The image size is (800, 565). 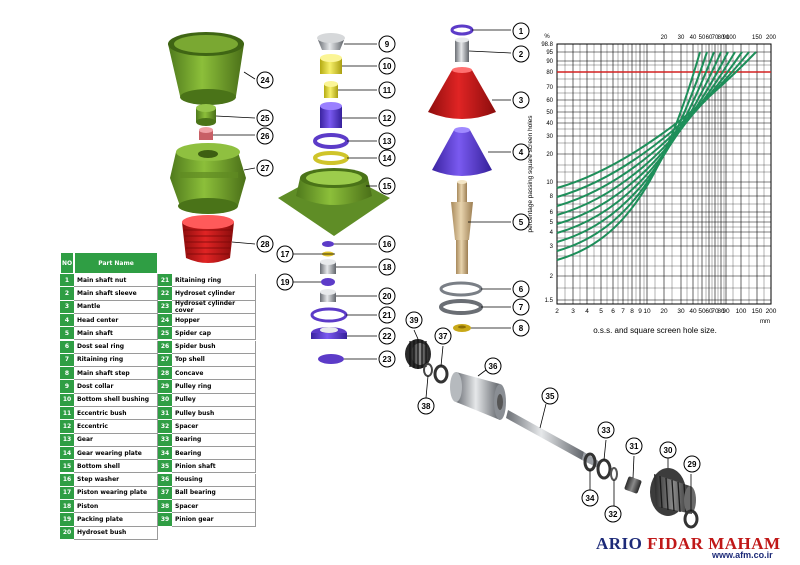 What do you see at coordinates (549, 101) in the screenshot?
I see `y-tick-label: 60` at bounding box center [549, 101].